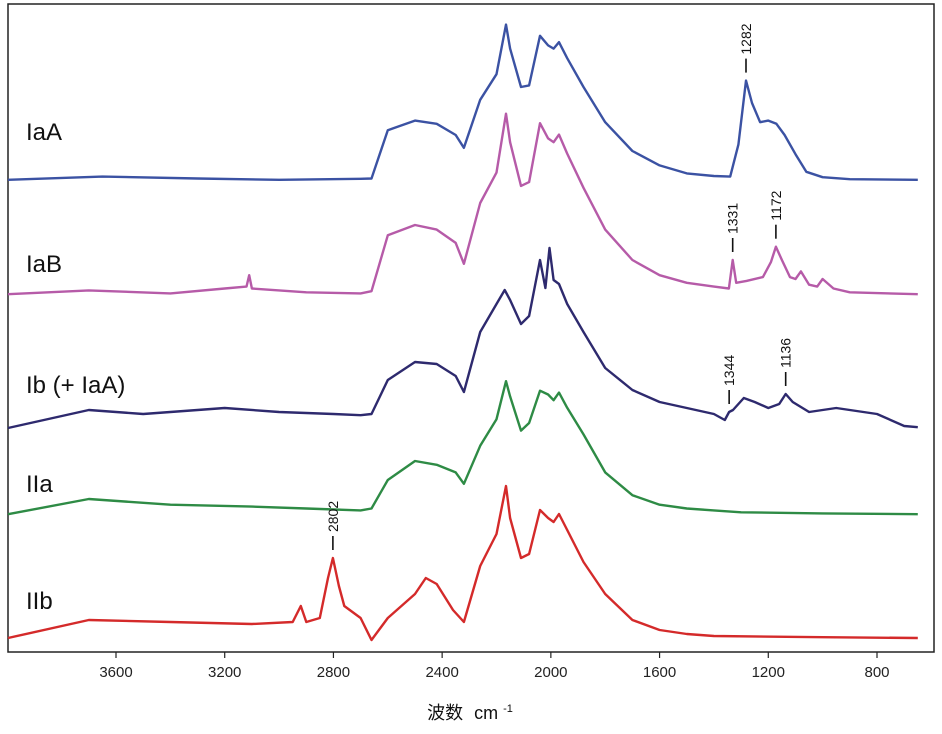  I want to click on annotation-label-2802: 2802, so click(333, 516).